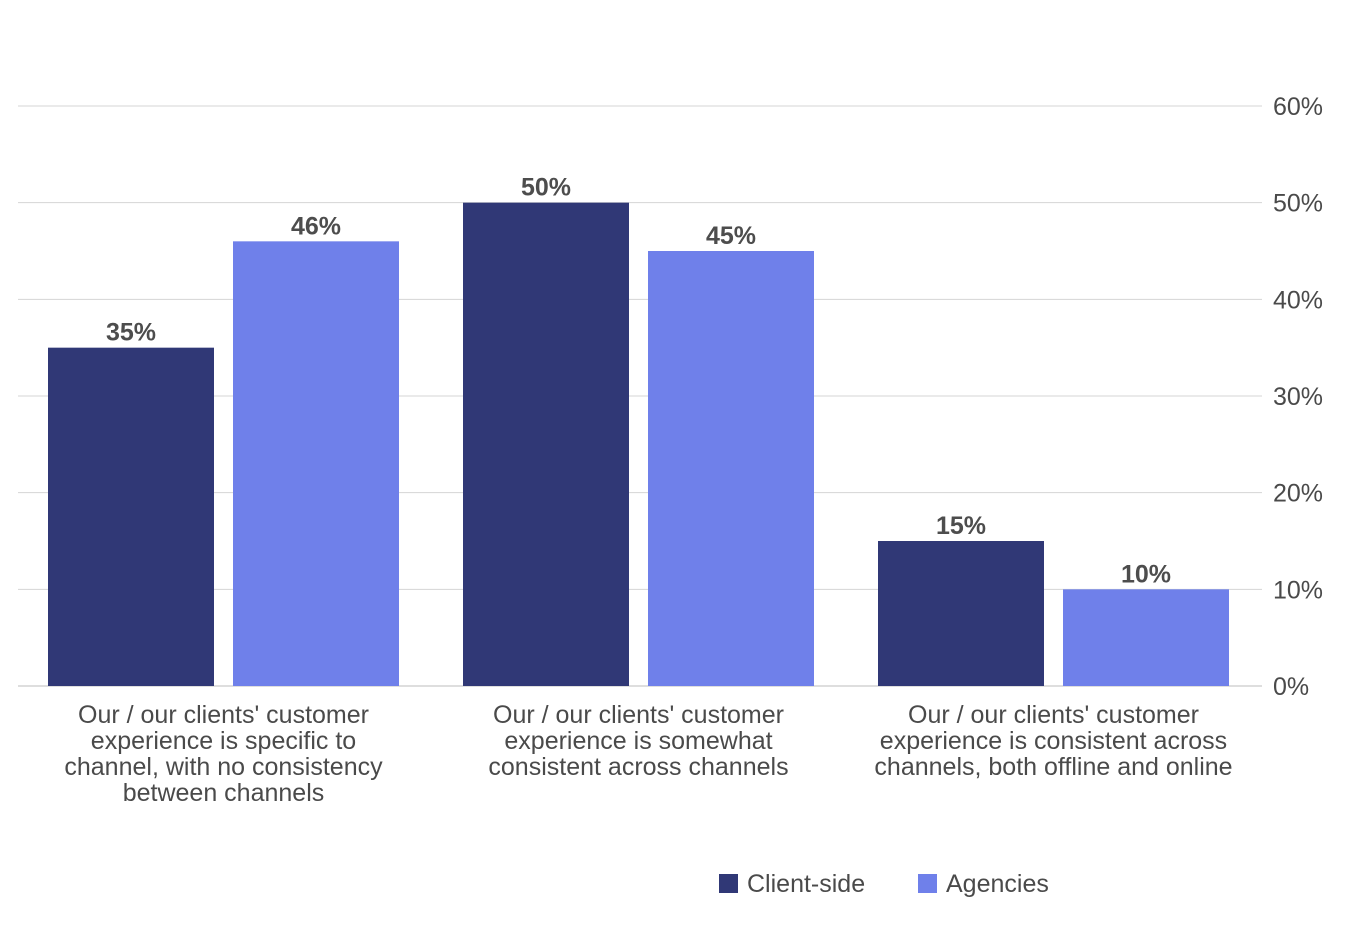 The image size is (1364, 938). What do you see at coordinates (1053, 767) in the screenshot?
I see `category-label-line: channels, both offline and online` at bounding box center [1053, 767].